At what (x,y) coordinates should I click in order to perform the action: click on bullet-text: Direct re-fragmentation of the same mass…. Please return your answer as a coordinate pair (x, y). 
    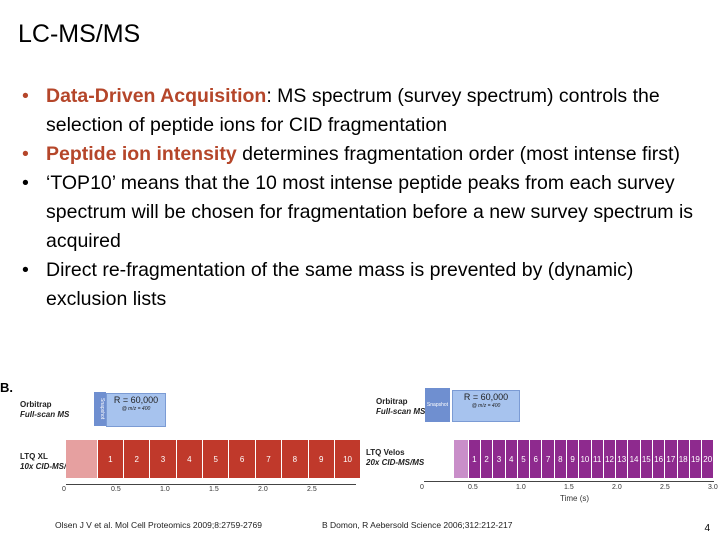
    Looking at the image, I should click on (340, 284).